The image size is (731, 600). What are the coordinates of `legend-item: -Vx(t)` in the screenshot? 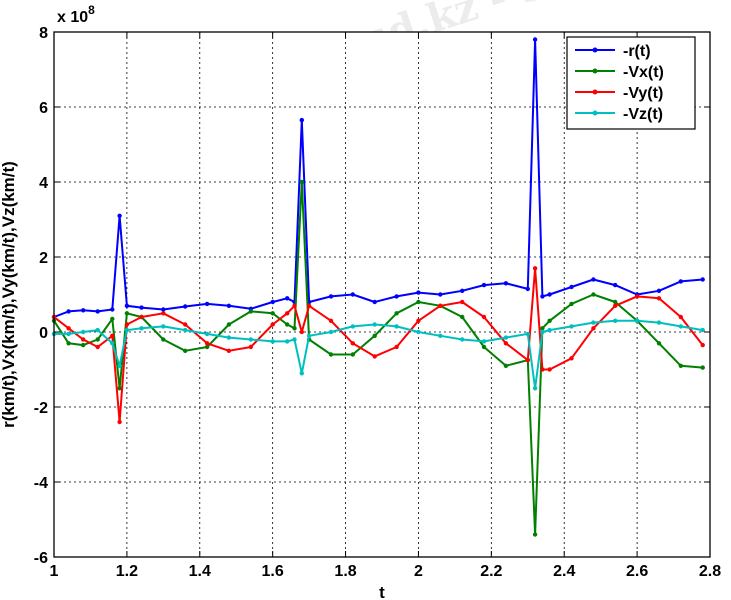 It's located at (619, 72).